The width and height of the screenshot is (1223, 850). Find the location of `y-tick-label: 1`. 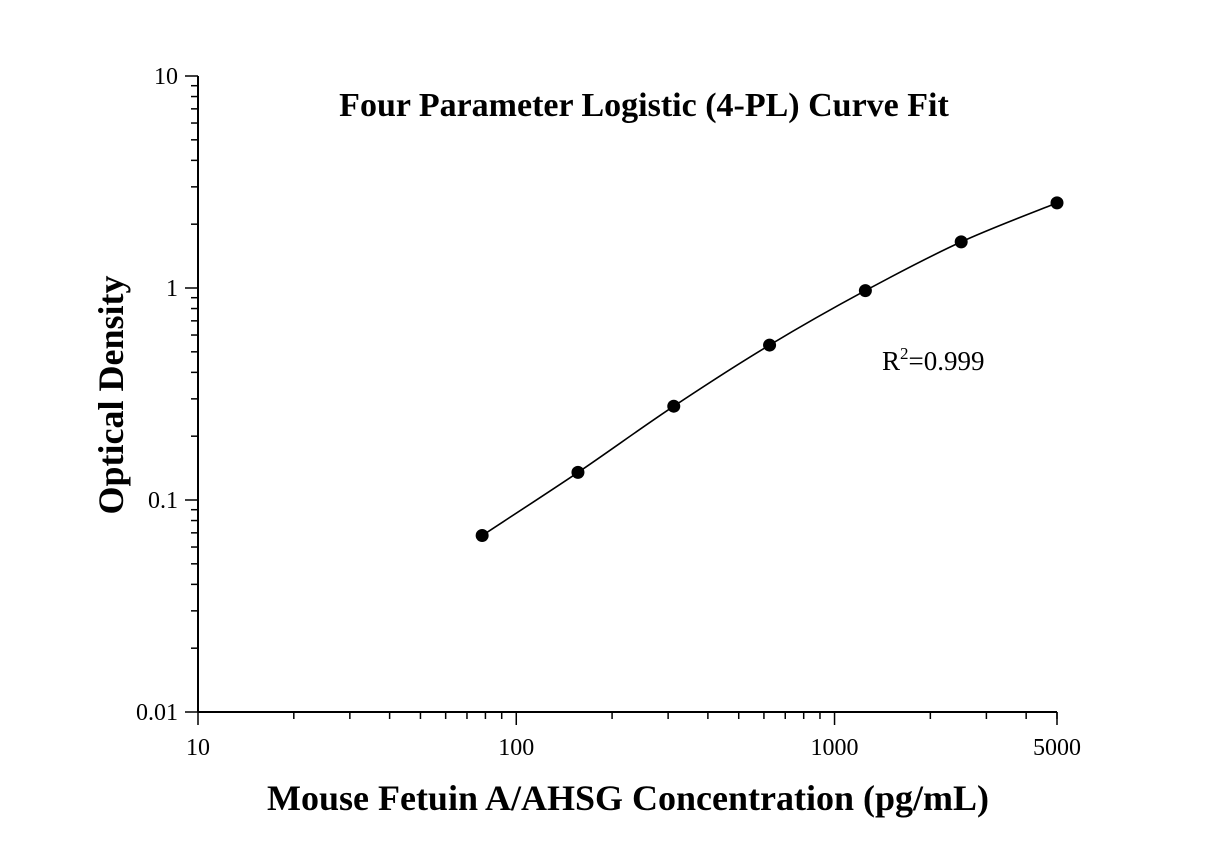

y-tick-label: 1 is located at coordinates (172, 289).